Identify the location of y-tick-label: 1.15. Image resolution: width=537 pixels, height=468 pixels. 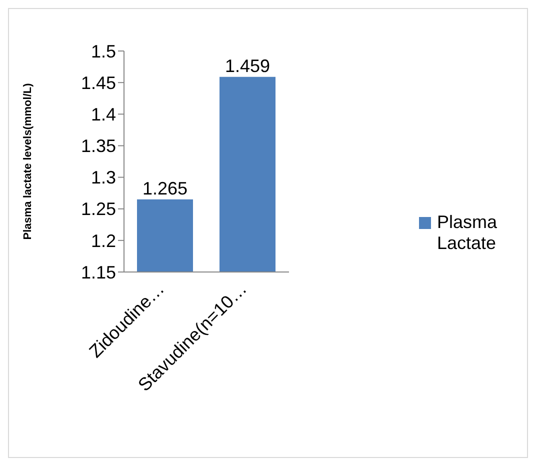
(98, 272).